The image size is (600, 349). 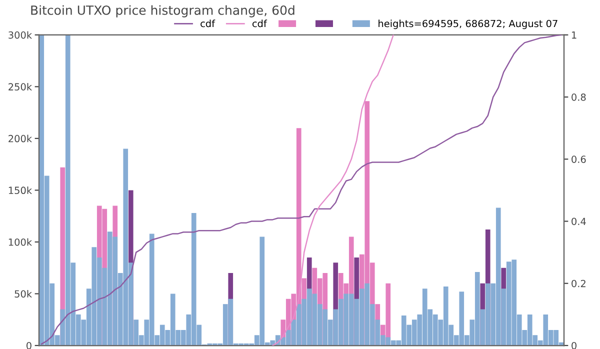 What do you see at coordinates (20, 86) in the screenshot?
I see `y-tick-label: 250k` at bounding box center [20, 86].